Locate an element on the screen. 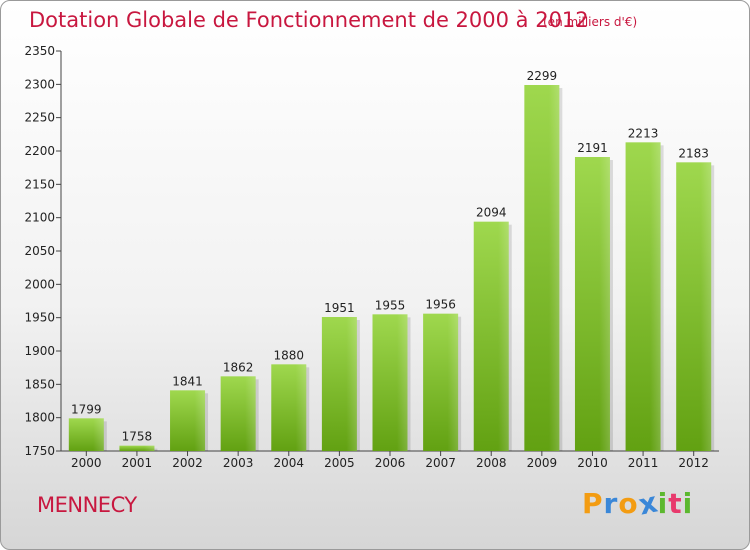  x-tick-label: 2002 is located at coordinates (187, 463).